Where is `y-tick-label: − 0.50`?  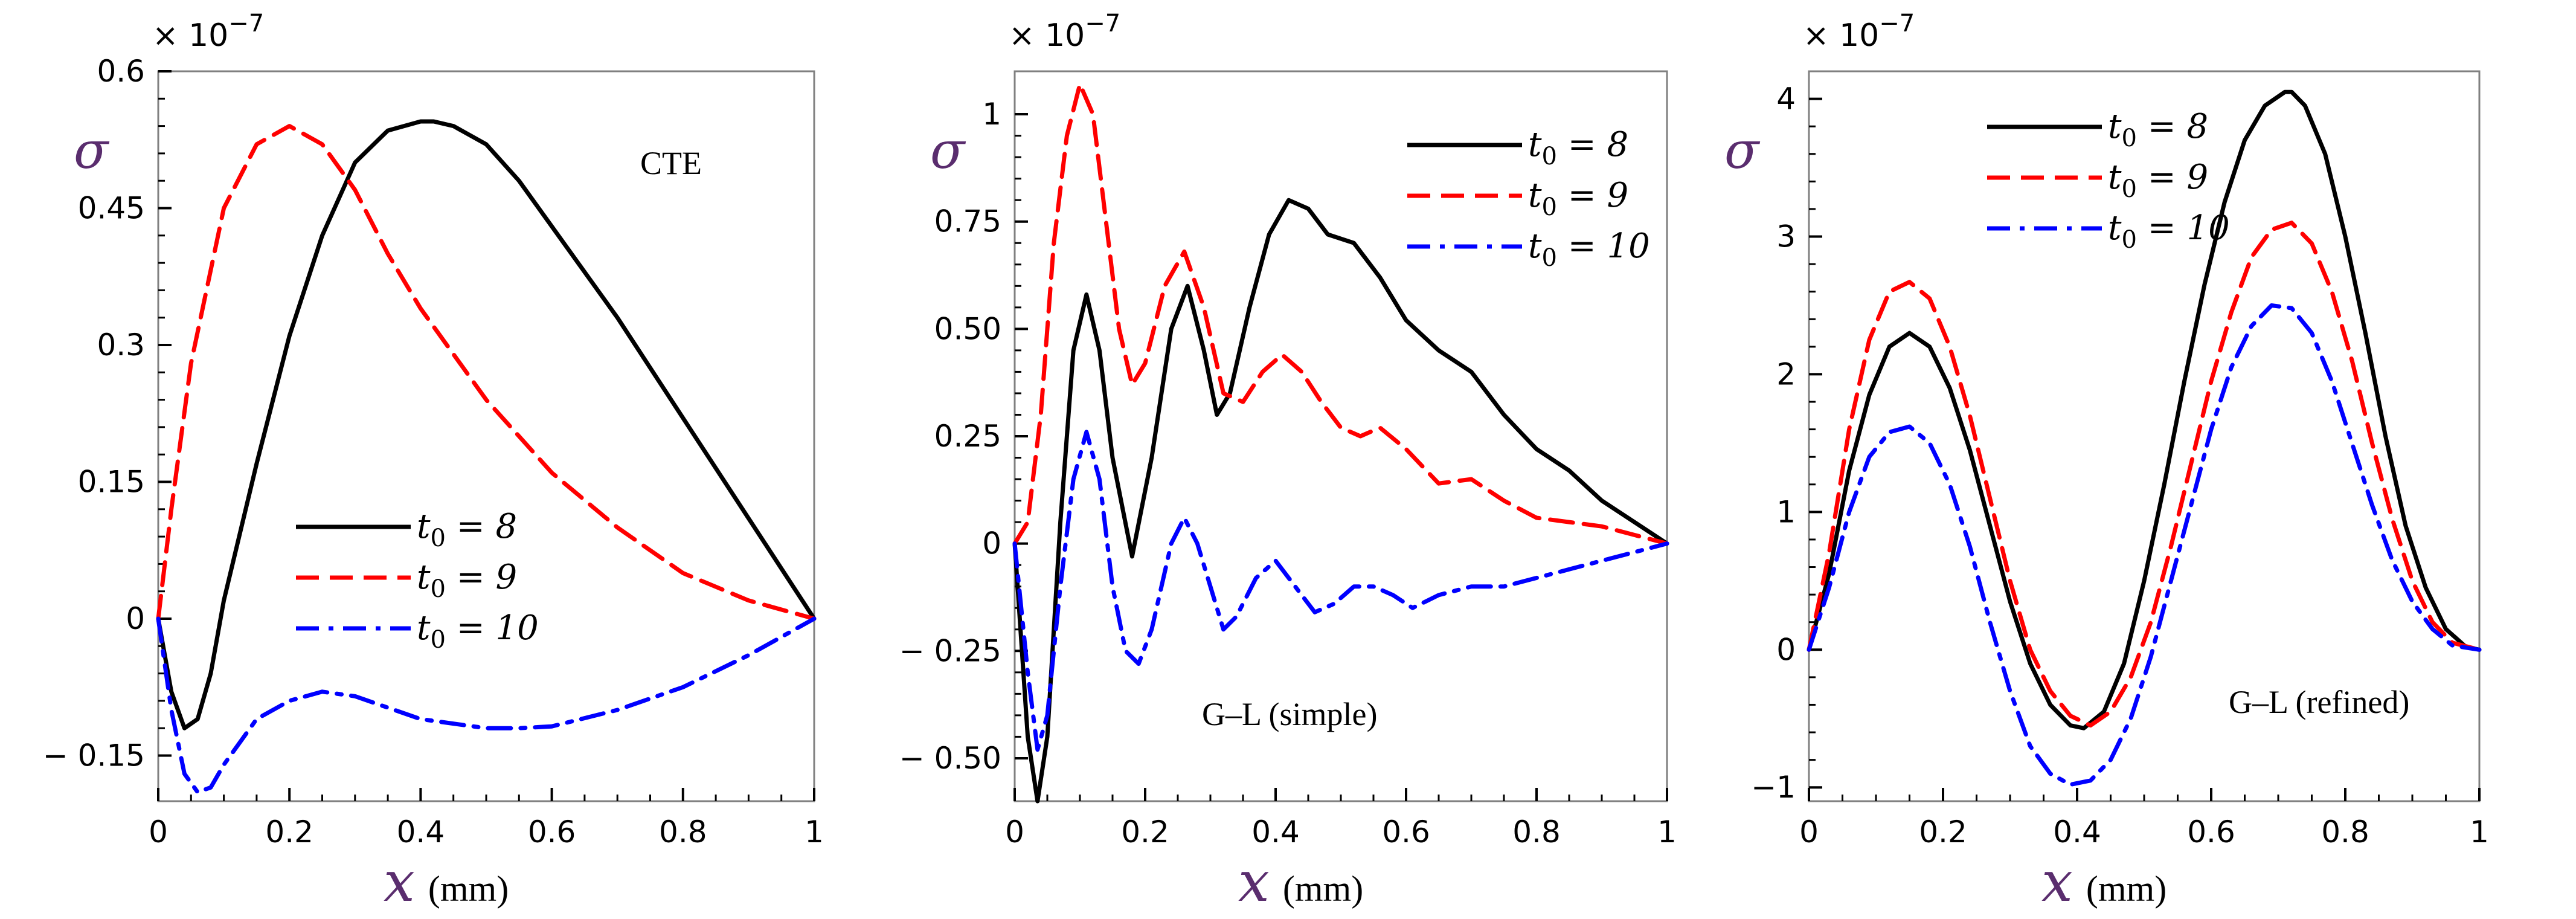
y-tick-label: − 0.50 is located at coordinates (950, 758).